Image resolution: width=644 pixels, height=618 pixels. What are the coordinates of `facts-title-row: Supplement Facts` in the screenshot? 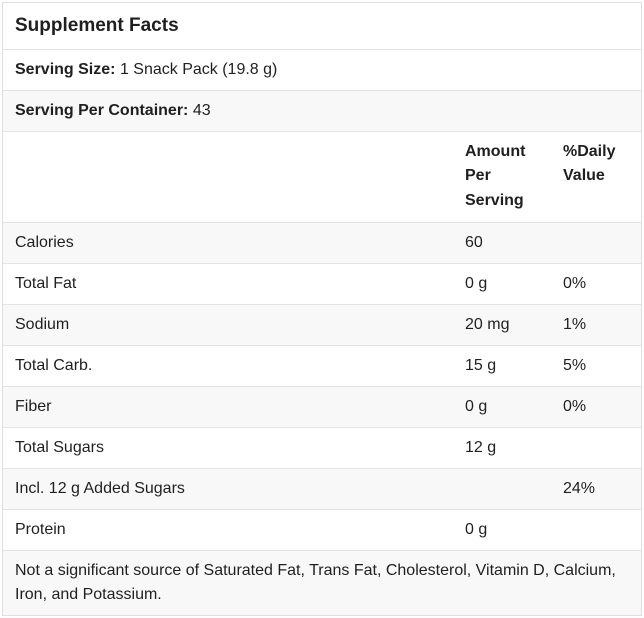 It's located at (322, 26).